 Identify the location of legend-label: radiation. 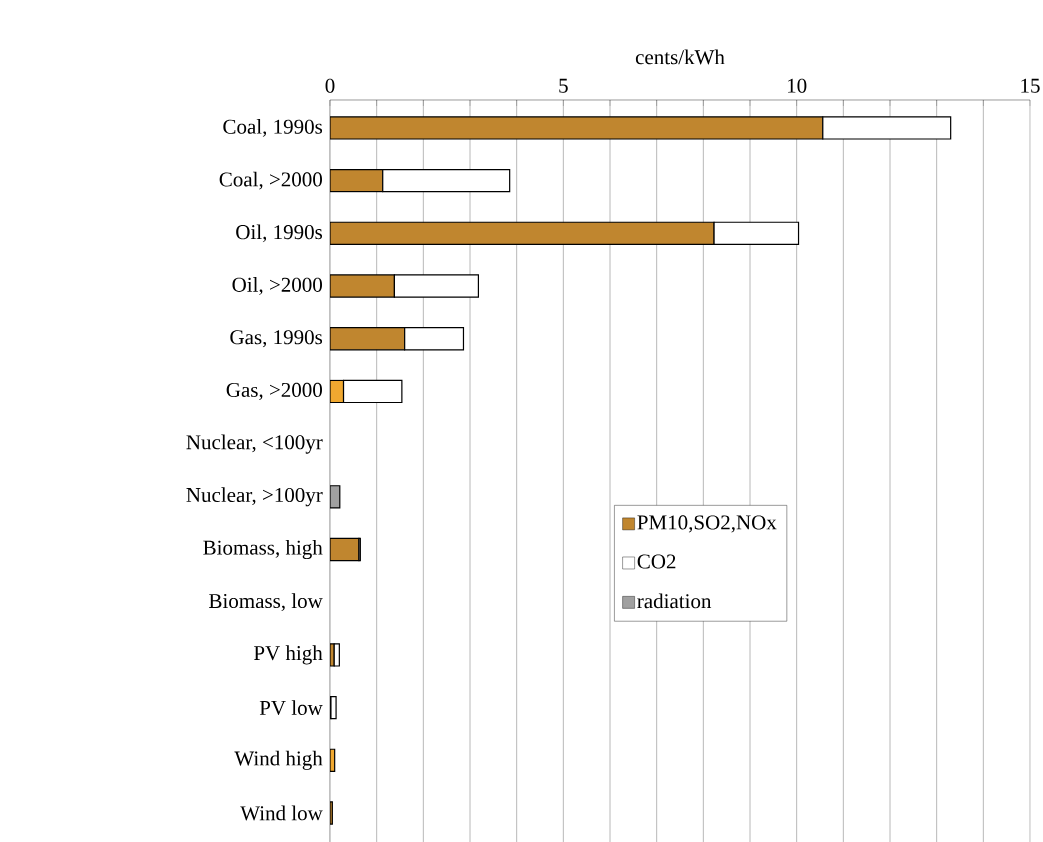
(674, 601).